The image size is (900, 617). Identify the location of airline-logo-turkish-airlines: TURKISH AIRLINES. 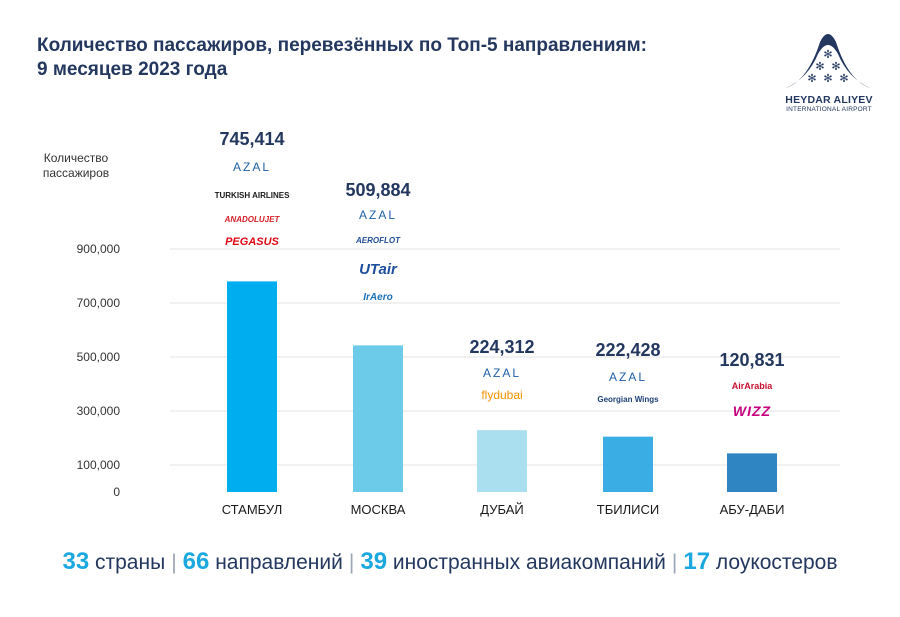
(252, 195).